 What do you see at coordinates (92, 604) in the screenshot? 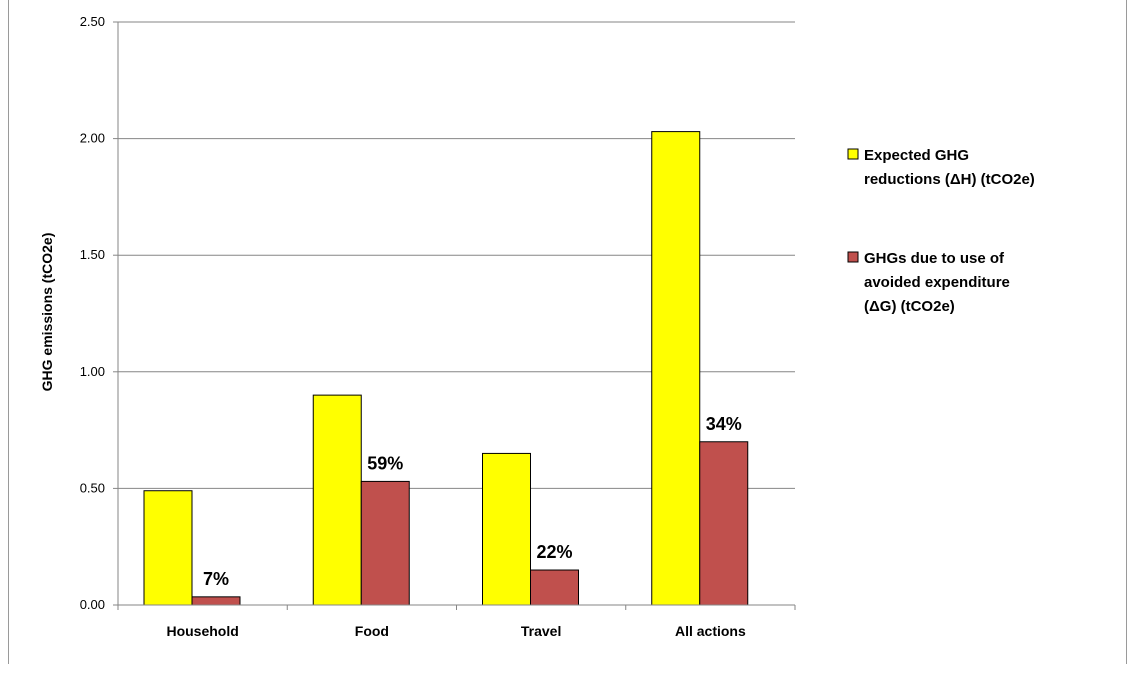
I see `y-tick-label: 0.00` at bounding box center [92, 604].